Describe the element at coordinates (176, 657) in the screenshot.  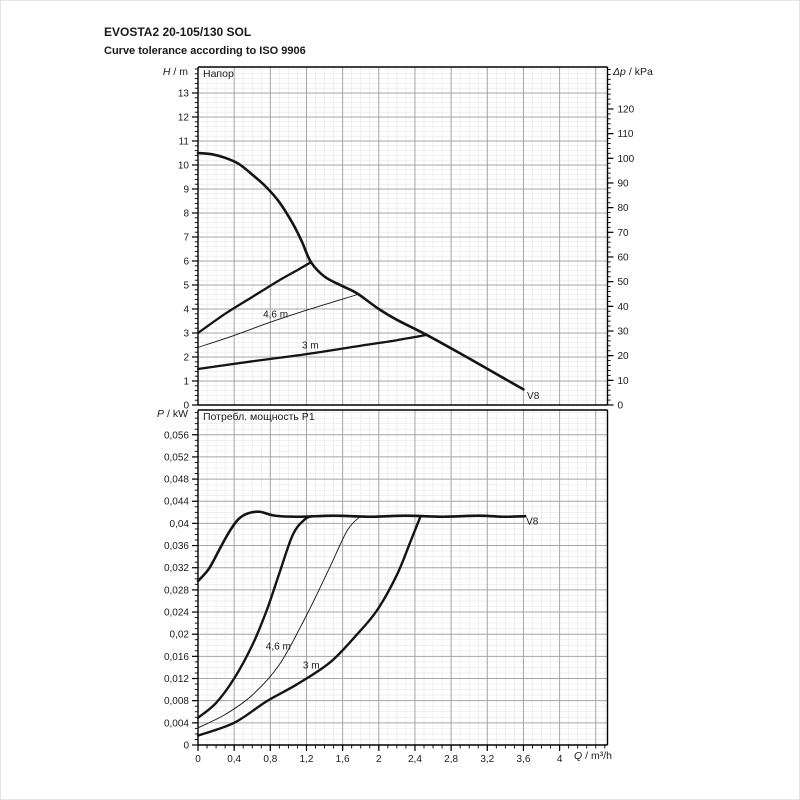
I see `svg-text: 0,016` at that location.